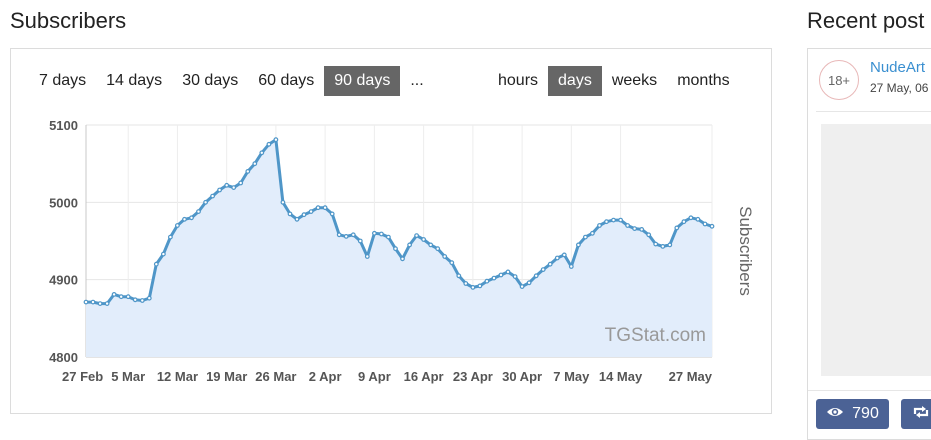 The height and width of the screenshot is (440, 931). I want to click on period-button-30-days: 30 days, so click(210, 80).